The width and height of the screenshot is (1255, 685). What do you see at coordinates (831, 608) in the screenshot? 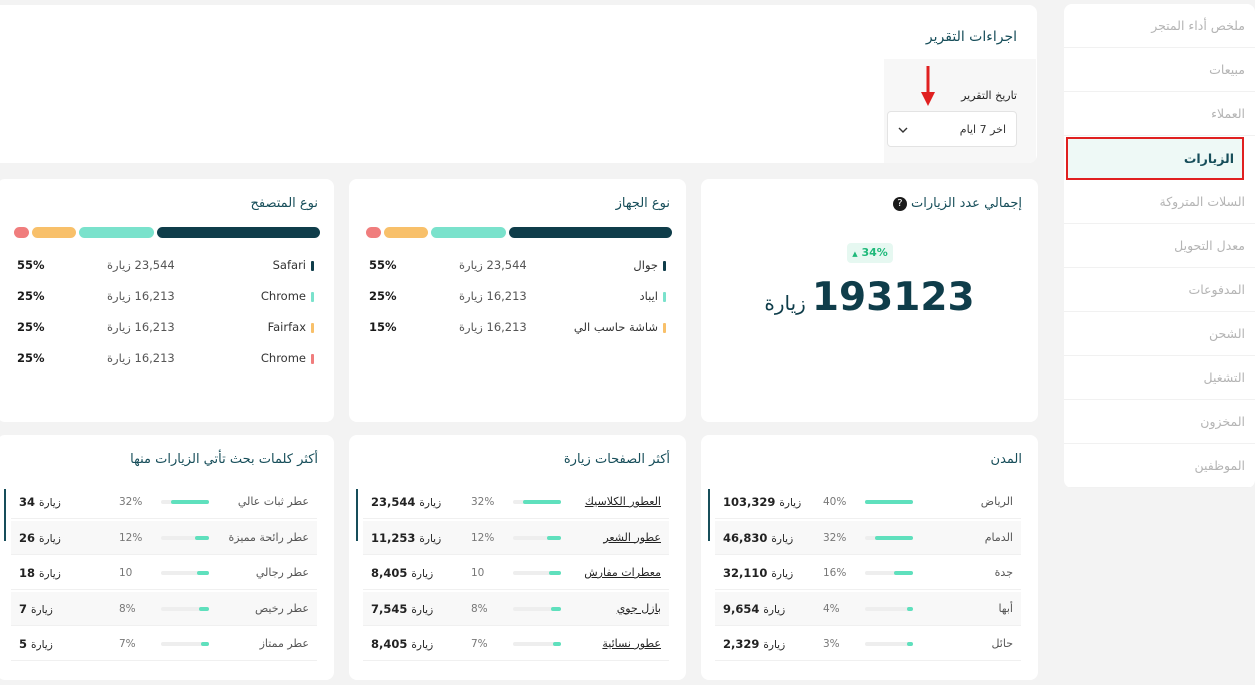
I see `row-percent: 4%` at bounding box center [831, 608].